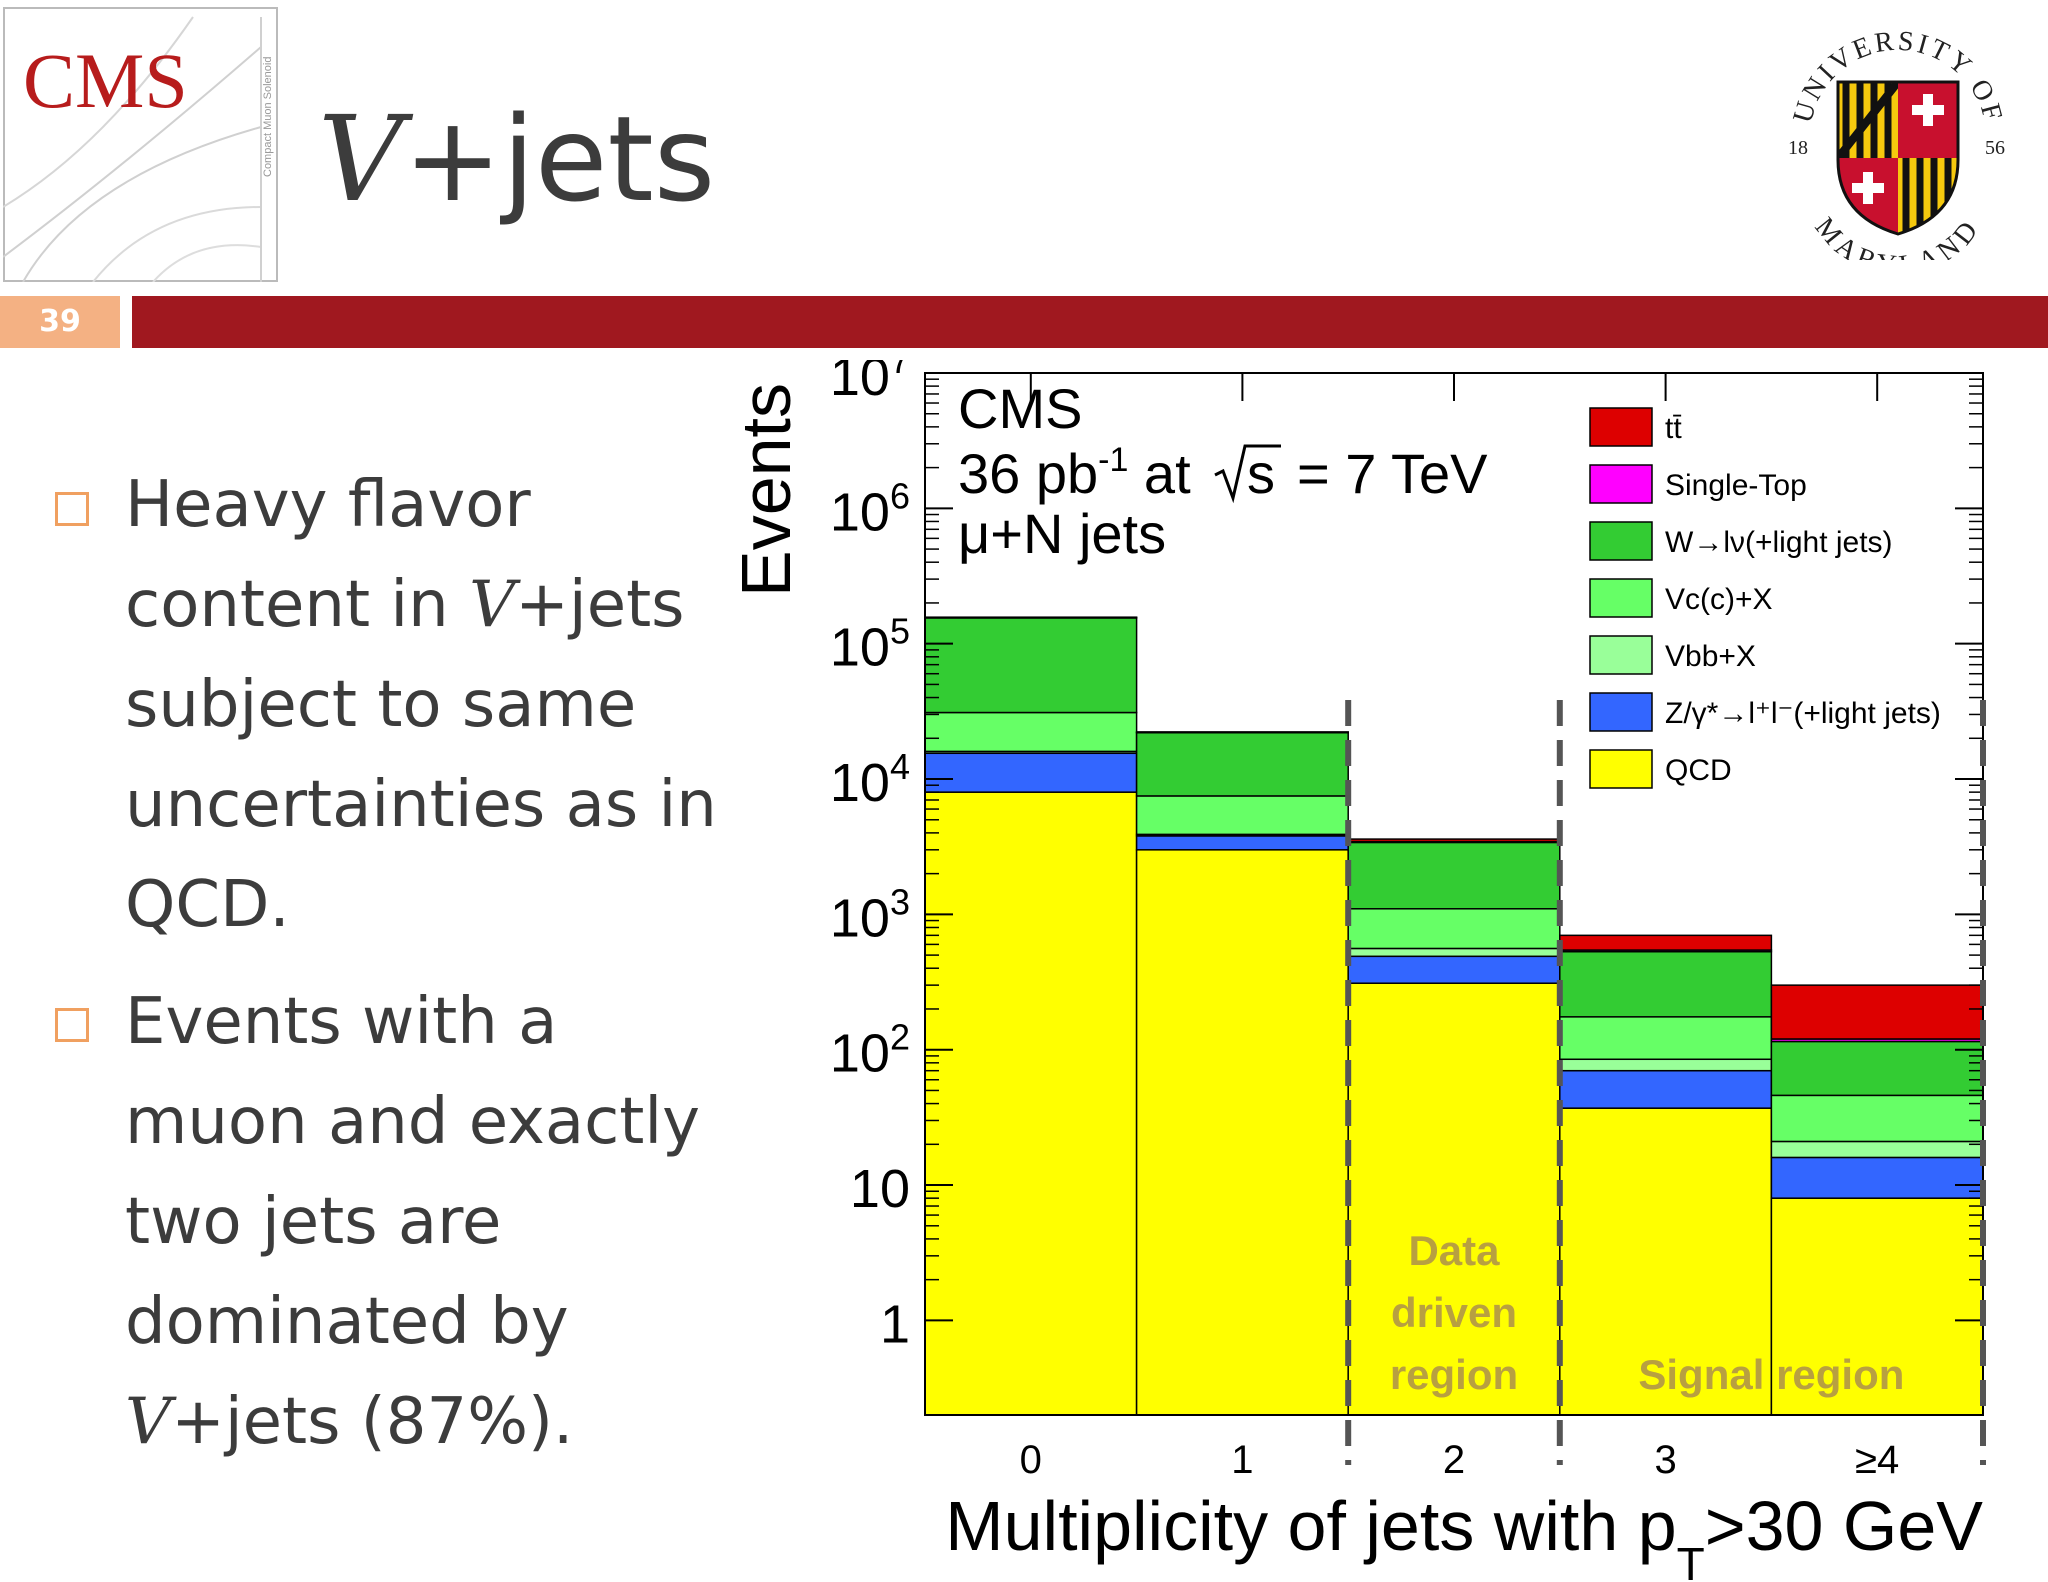 Image resolution: width=2048 pixels, height=1582 pixels. I want to click on x-tick-label-3: 3, so click(1665, 1460).